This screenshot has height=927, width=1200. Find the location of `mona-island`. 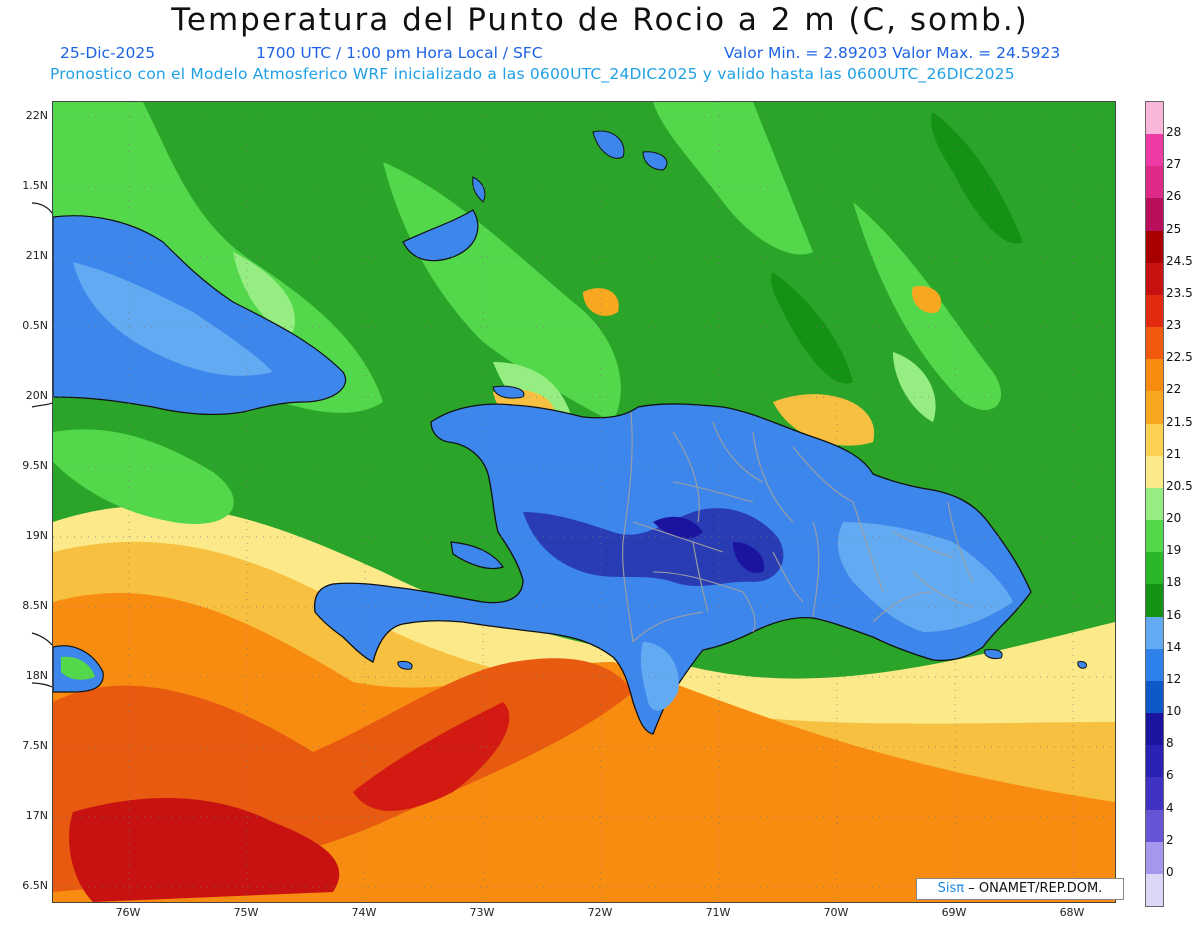

mona-island is located at coordinates (1082, 665).